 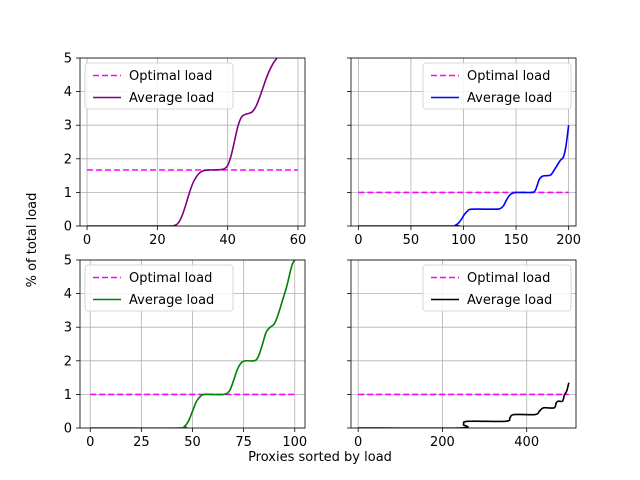 I want to click on x-tick-label: 60, so click(x=298, y=240).